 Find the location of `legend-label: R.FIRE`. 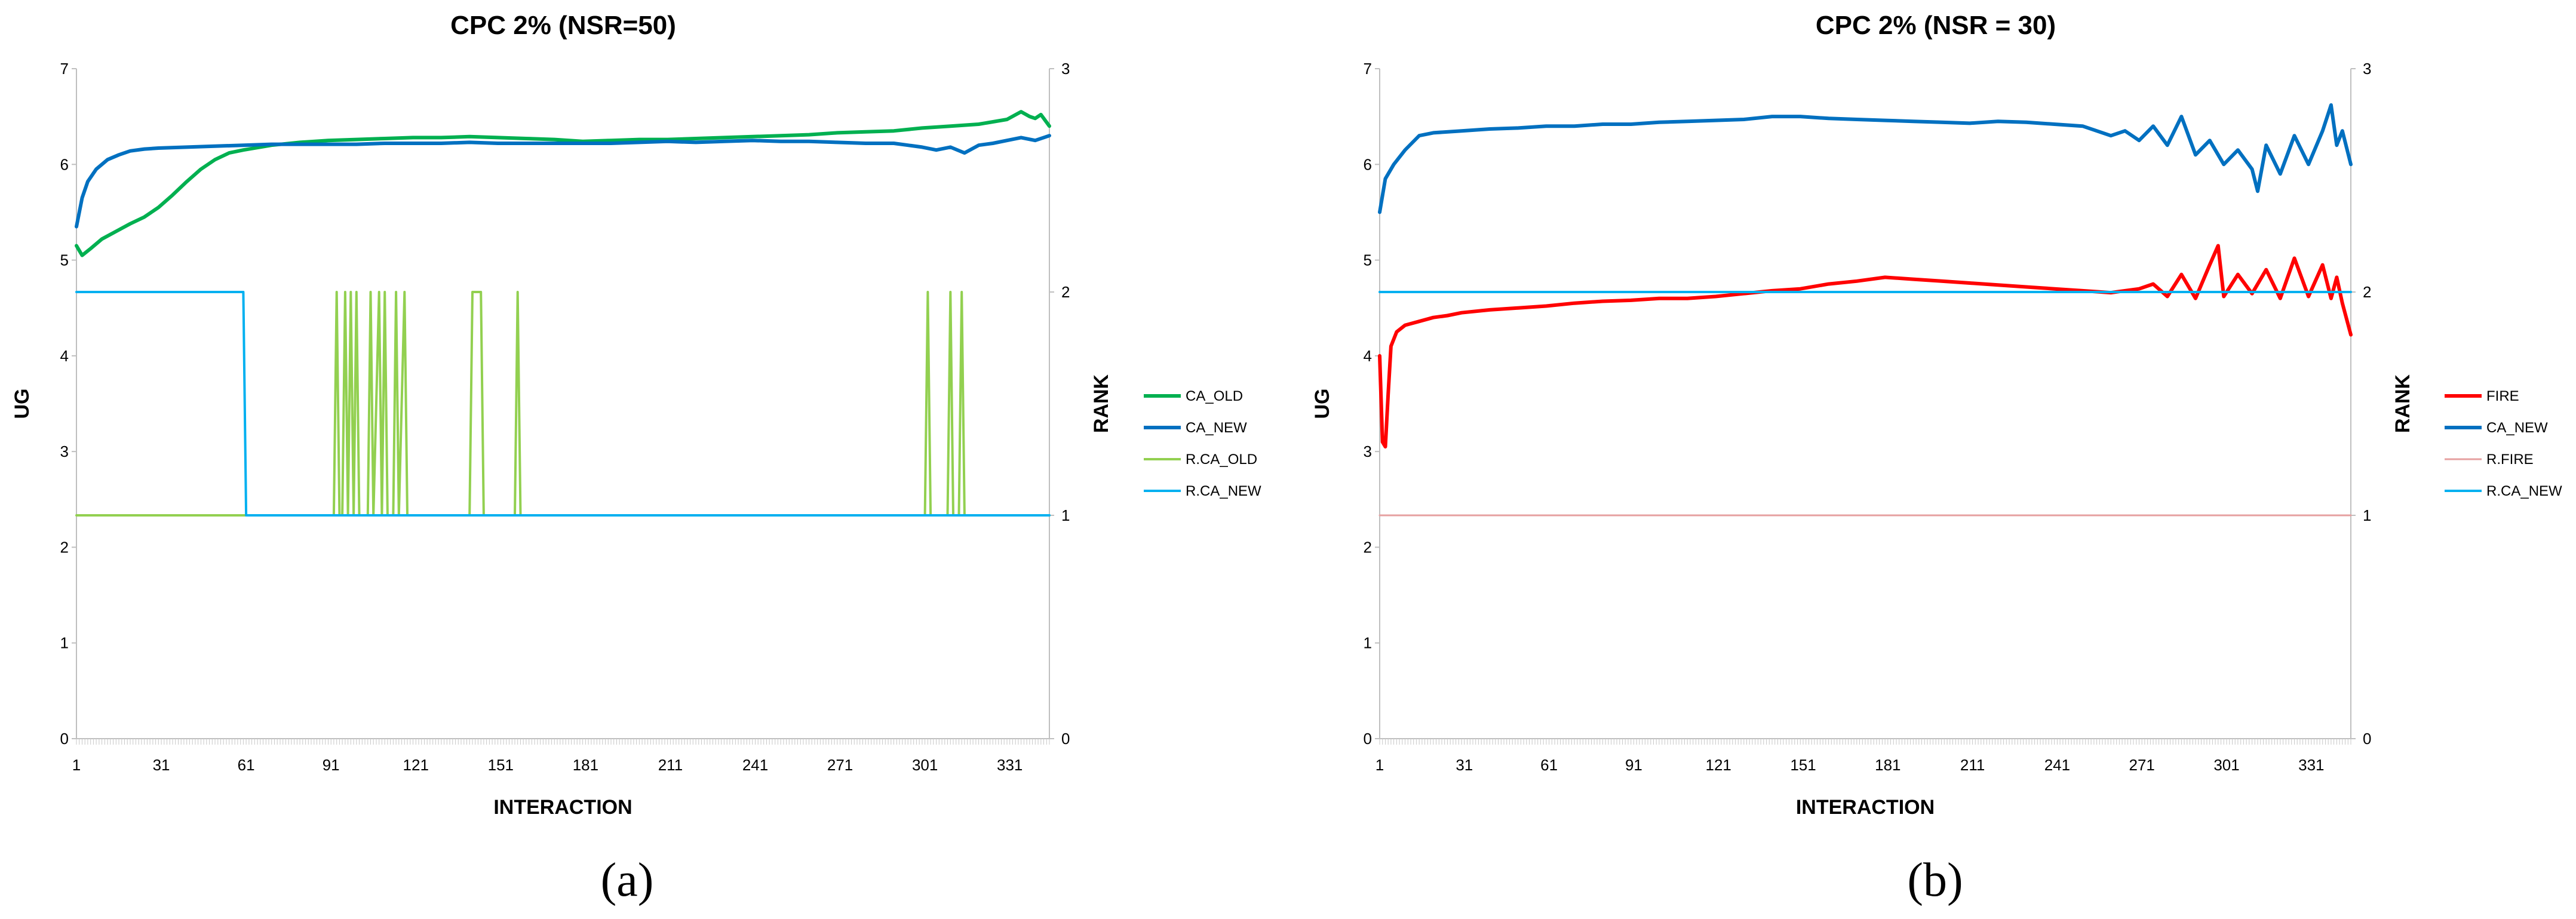

legend-label: R.FIRE is located at coordinates (2510, 459).